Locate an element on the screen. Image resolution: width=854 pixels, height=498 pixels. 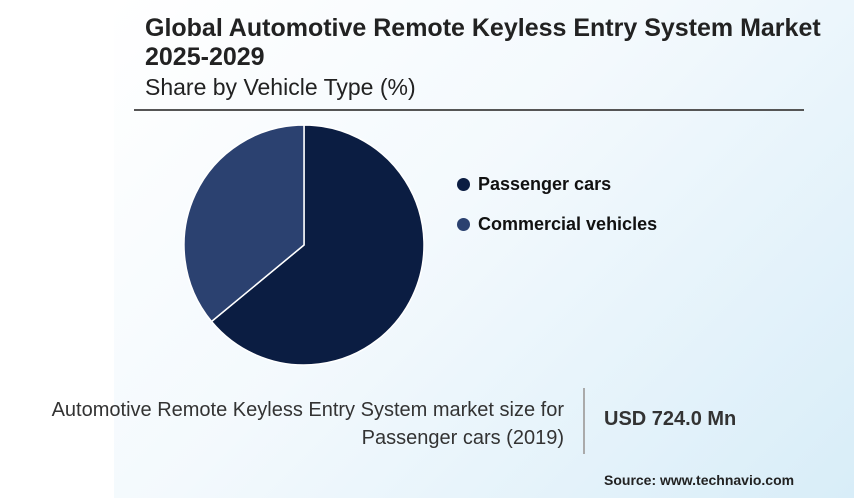
legend-swatch-commercial-vehicles is located at coordinates (463, 224).